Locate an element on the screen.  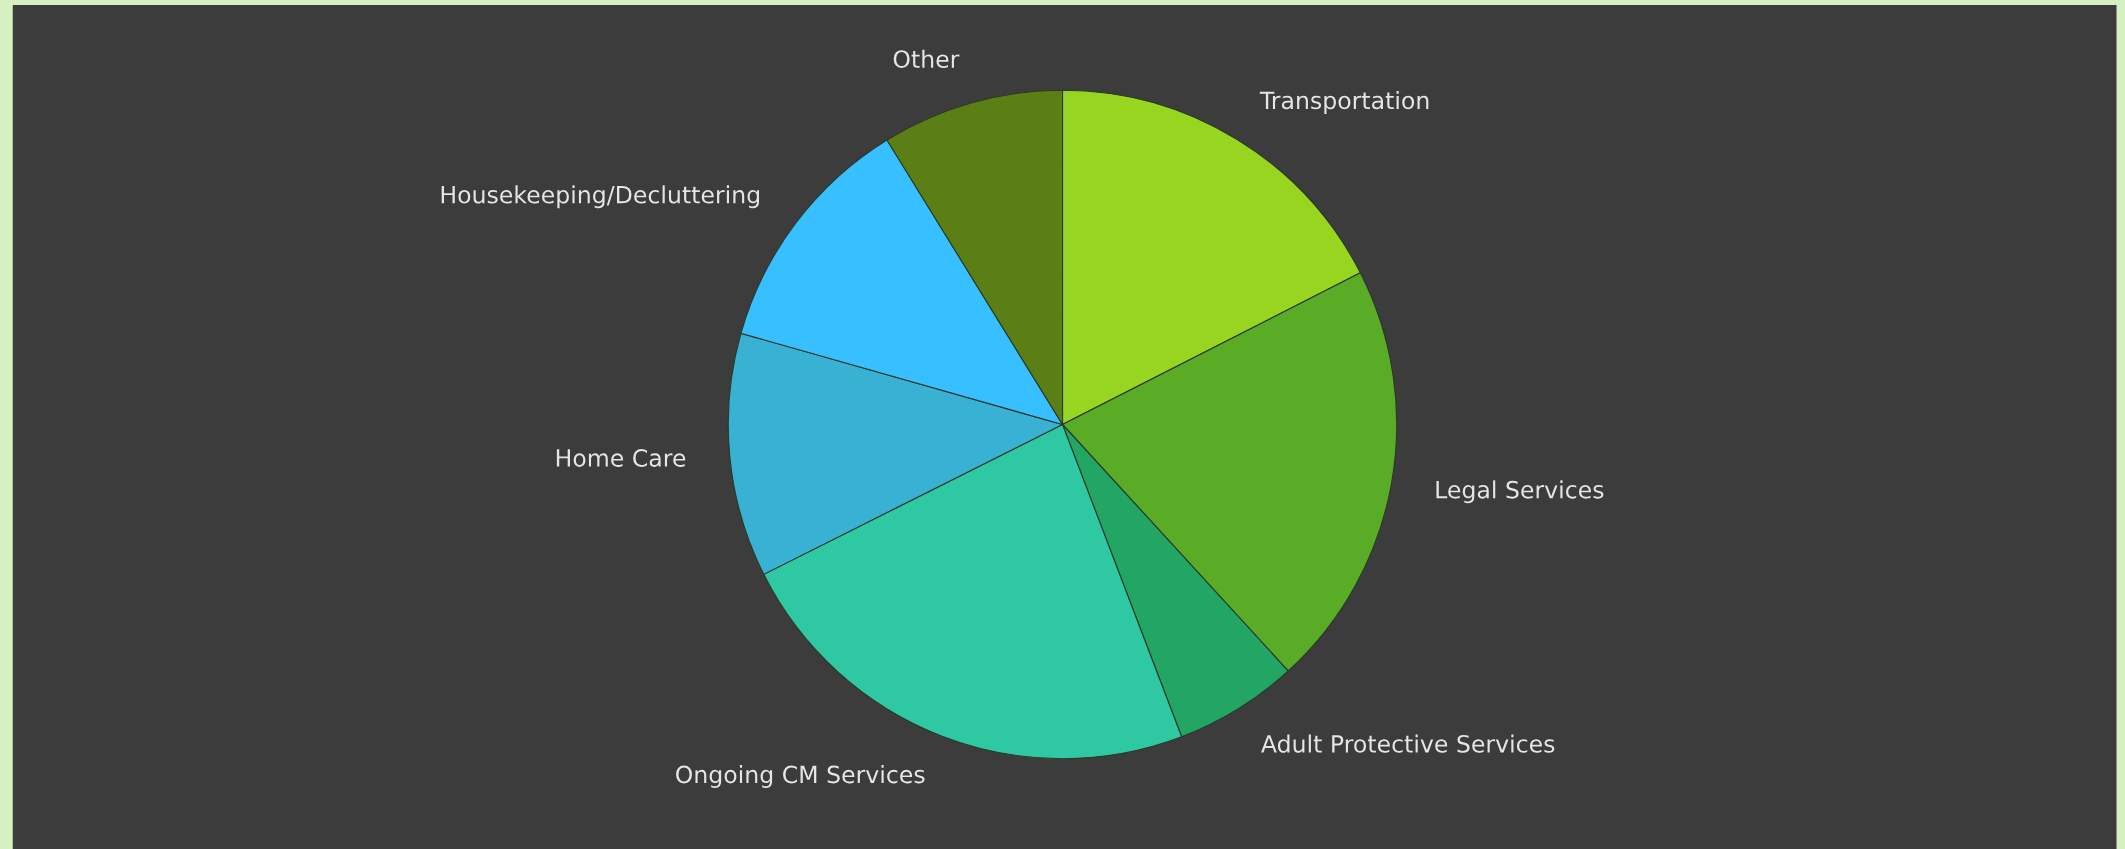
slice-label: Transportation is located at coordinates (1344, 102).